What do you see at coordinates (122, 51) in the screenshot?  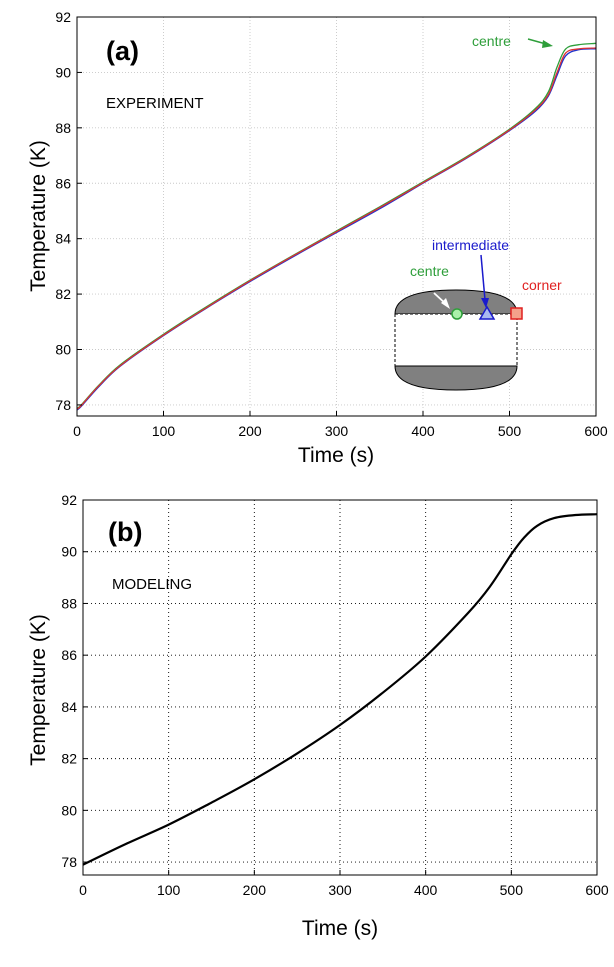 I see `panel-label-a: (a)` at bounding box center [122, 51].